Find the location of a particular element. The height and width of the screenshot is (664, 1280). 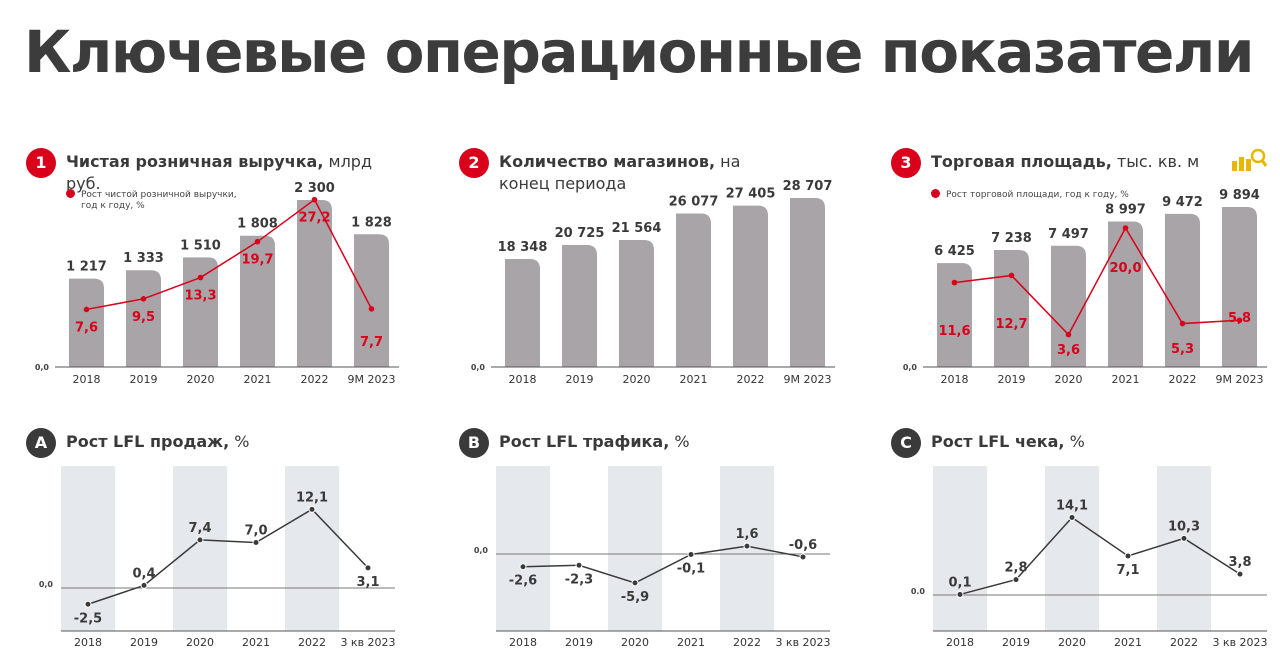

growth-value-label: 3,6 is located at coordinates (1068, 350).